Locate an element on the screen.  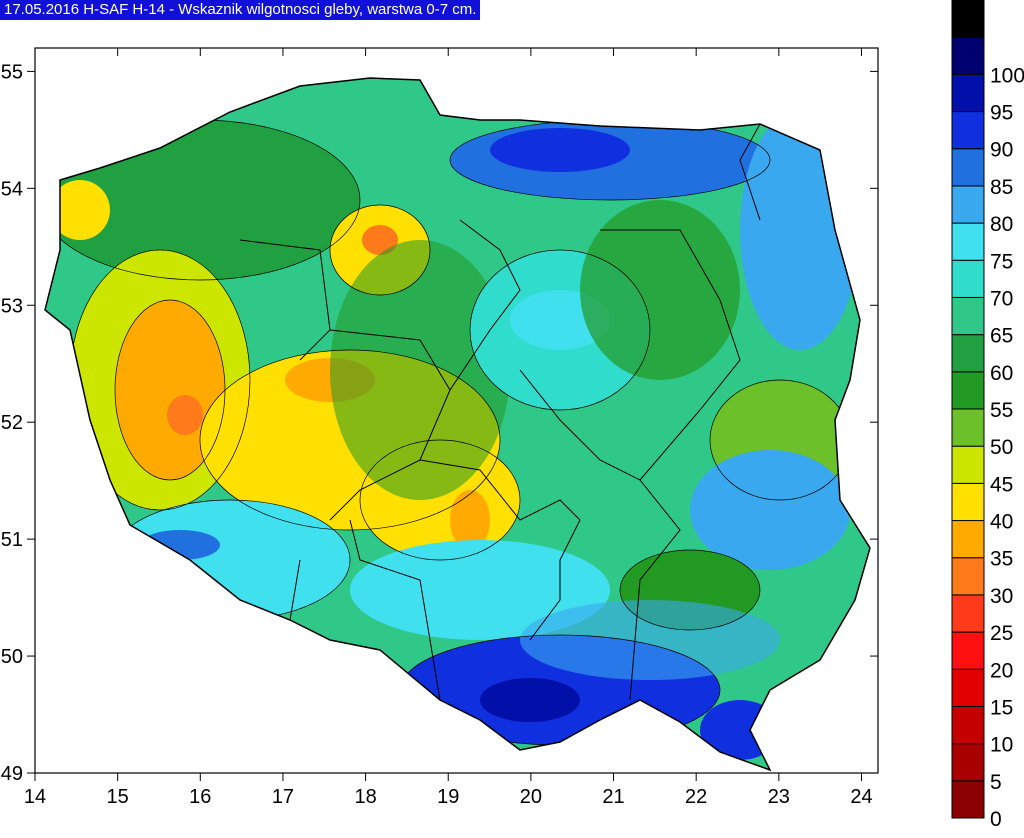
x-tick-label: 21 is located at coordinates (613, 797).